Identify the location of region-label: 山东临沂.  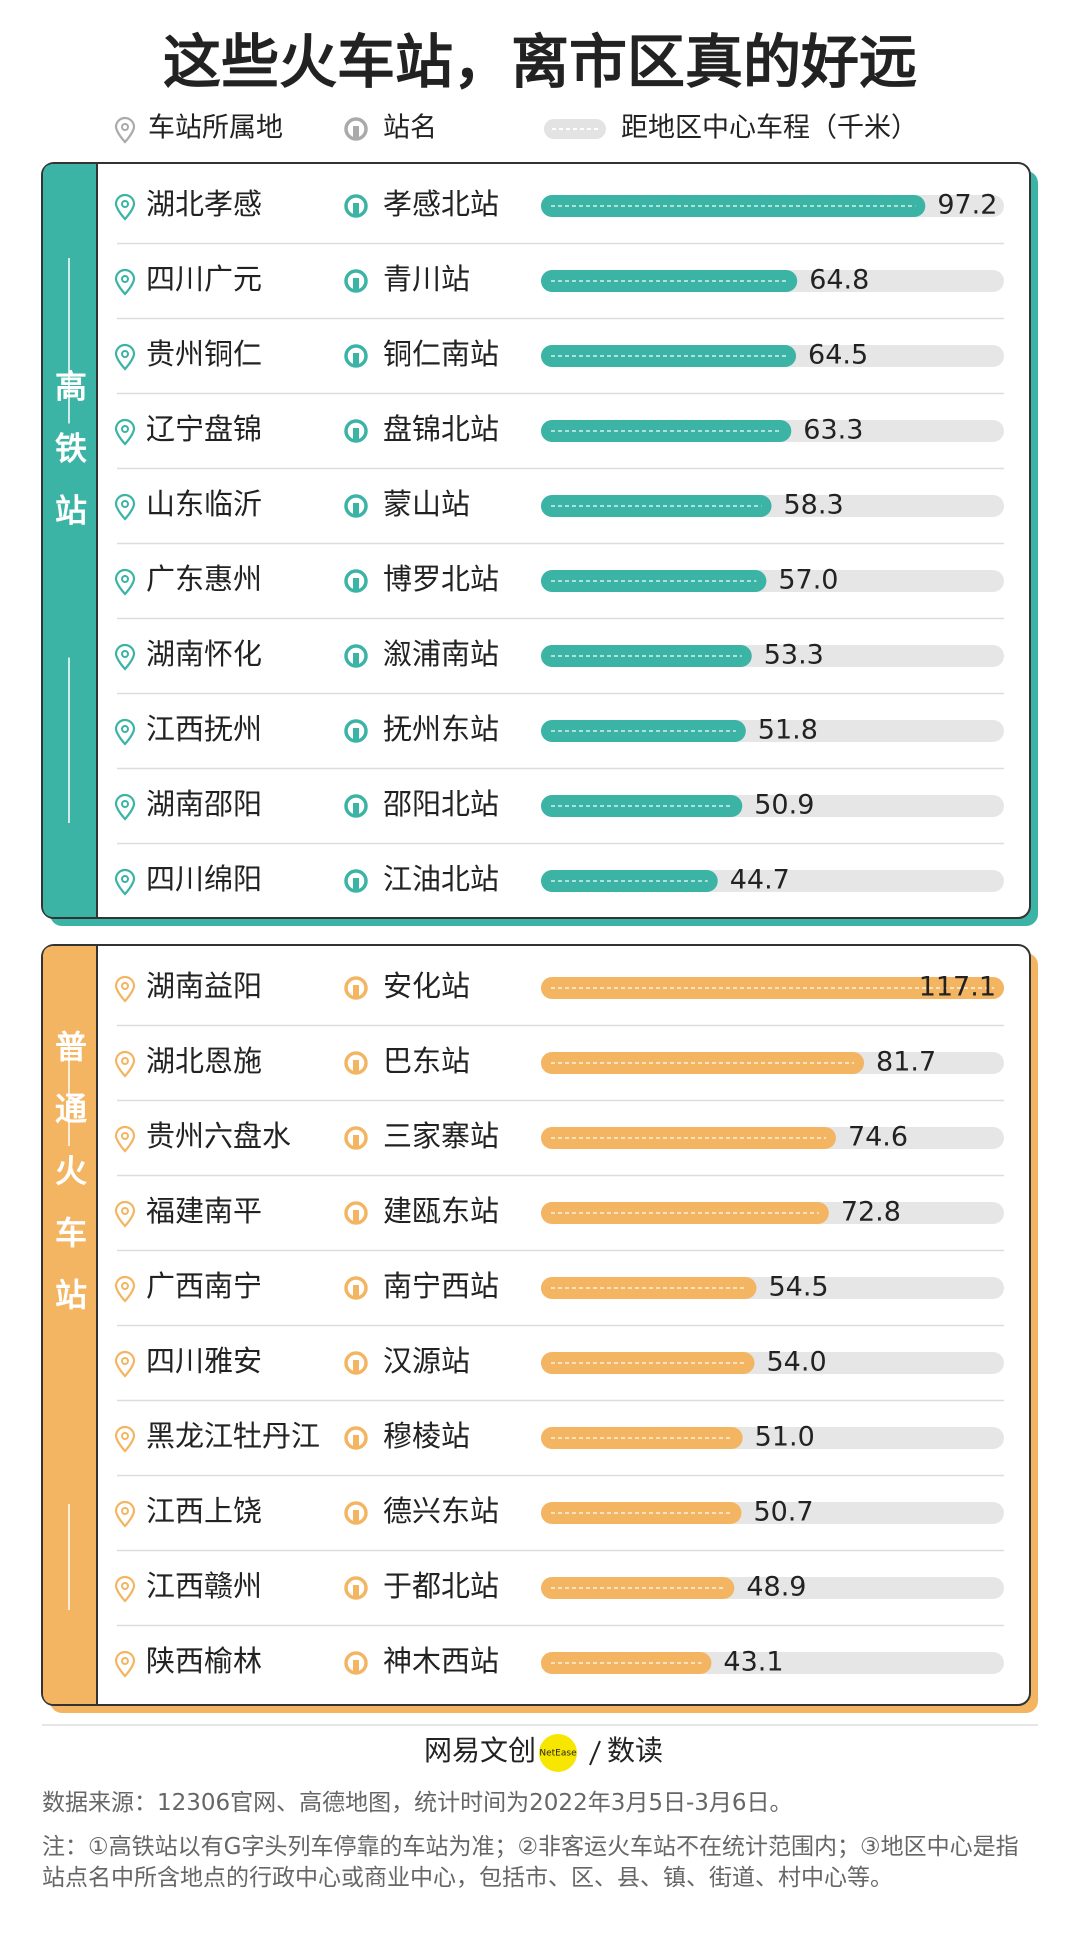
(204, 504).